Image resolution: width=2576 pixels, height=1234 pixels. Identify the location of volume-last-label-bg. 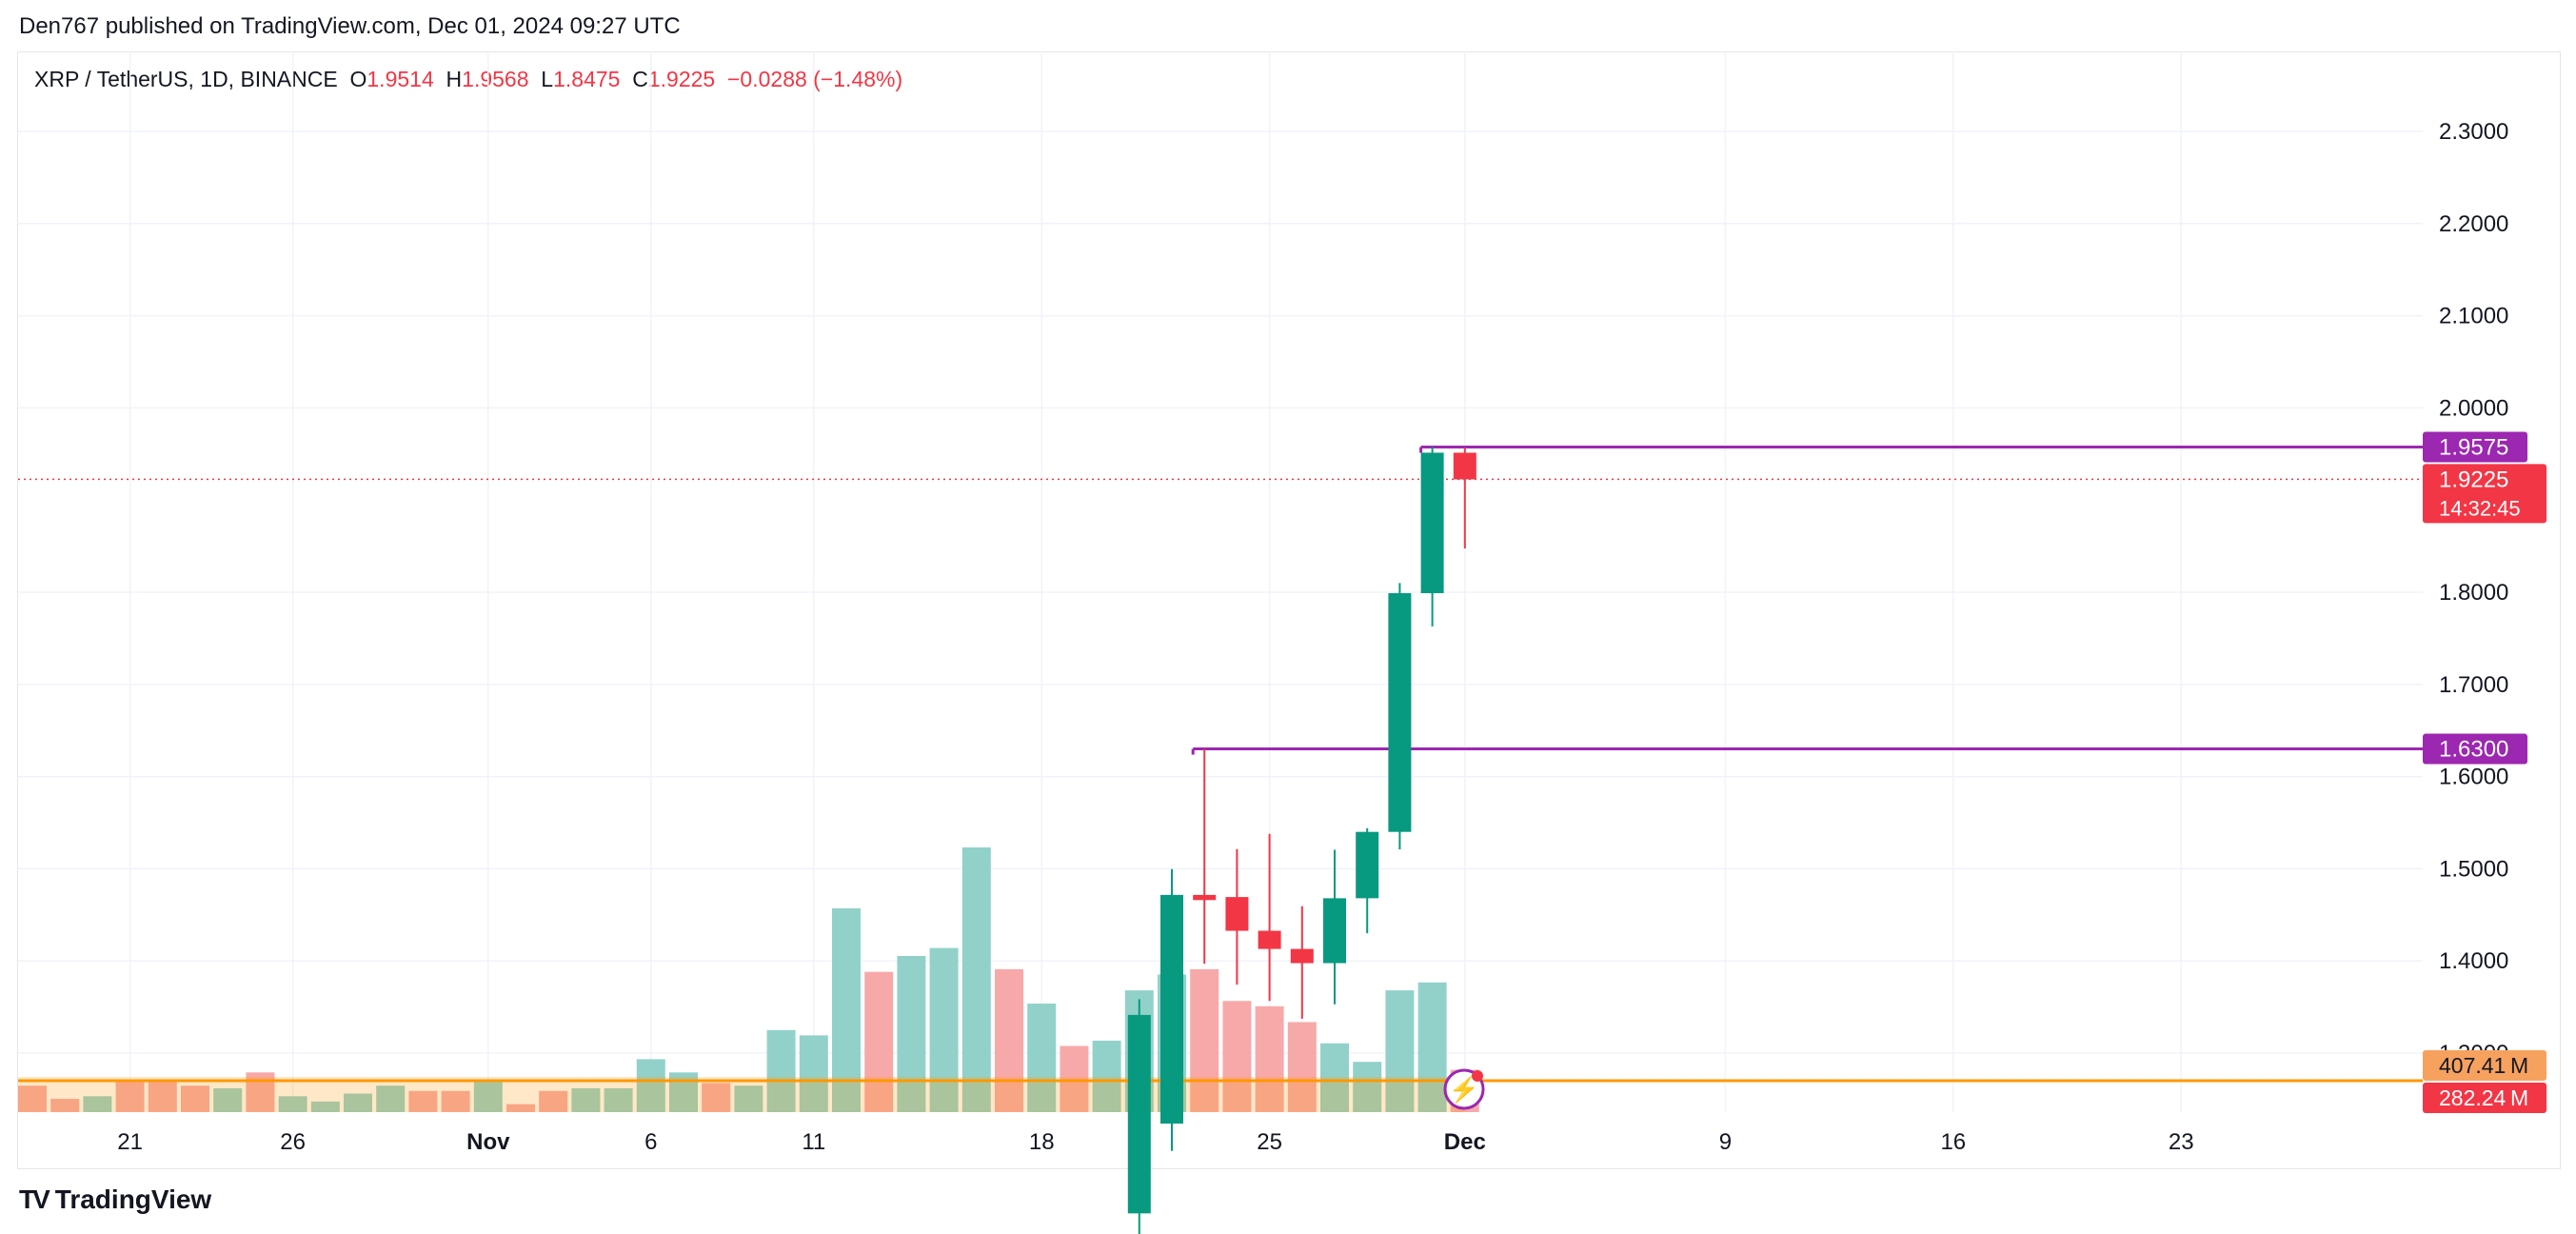
(2484, 1098).